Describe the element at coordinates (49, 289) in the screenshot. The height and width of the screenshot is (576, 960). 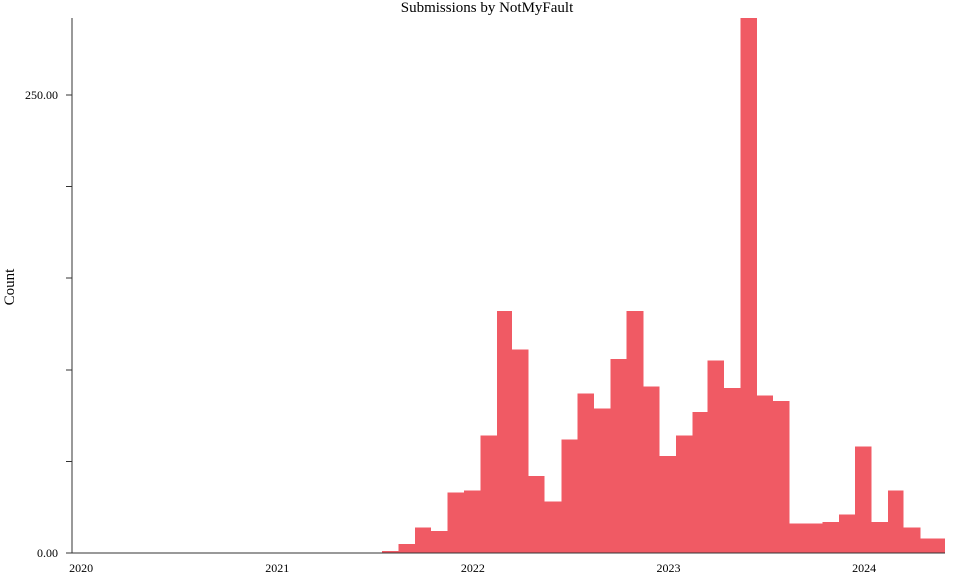
I see `y-axis: 0.00 250.00` at that location.